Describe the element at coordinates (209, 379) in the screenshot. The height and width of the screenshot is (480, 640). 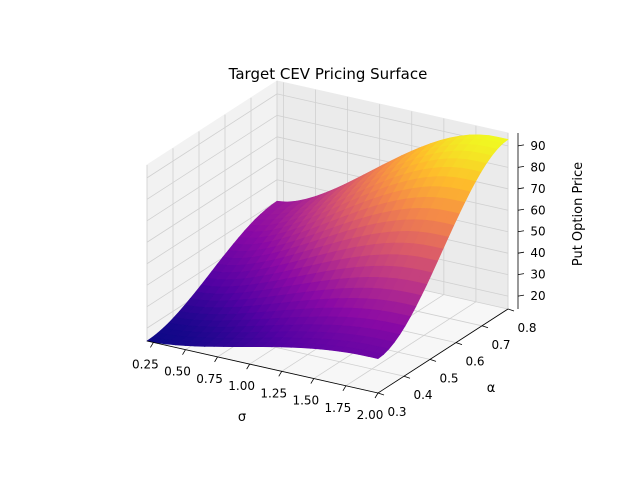
I see `x-tick-label: 0.75` at that location.